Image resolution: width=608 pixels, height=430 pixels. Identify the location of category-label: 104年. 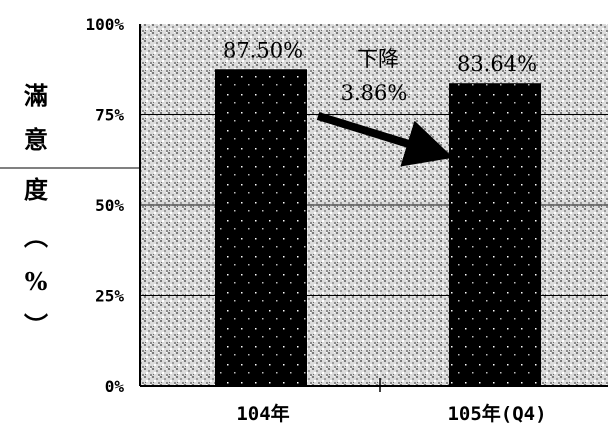
(262, 413).